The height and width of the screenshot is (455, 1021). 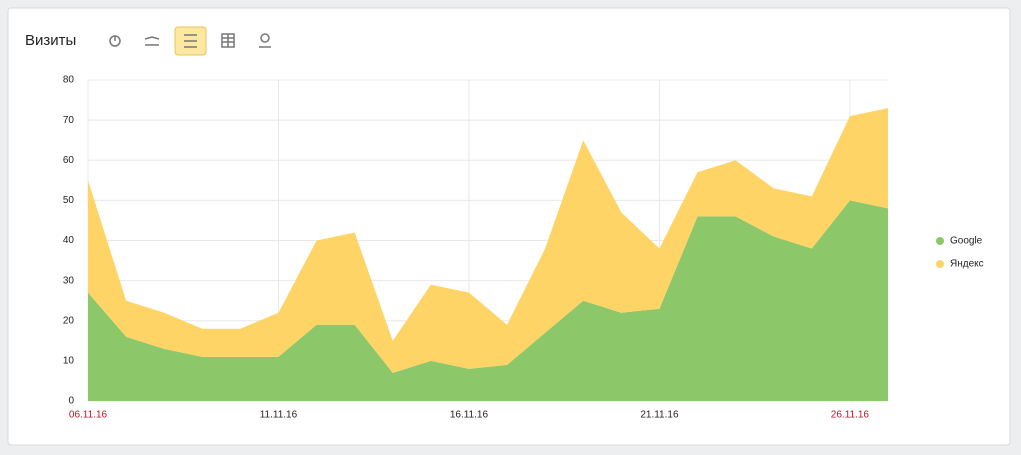 What do you see at coordinates (88, 415) in the screenshot?
I see `x-tick-label: 06.11.16` at bounding box center [88, 415].